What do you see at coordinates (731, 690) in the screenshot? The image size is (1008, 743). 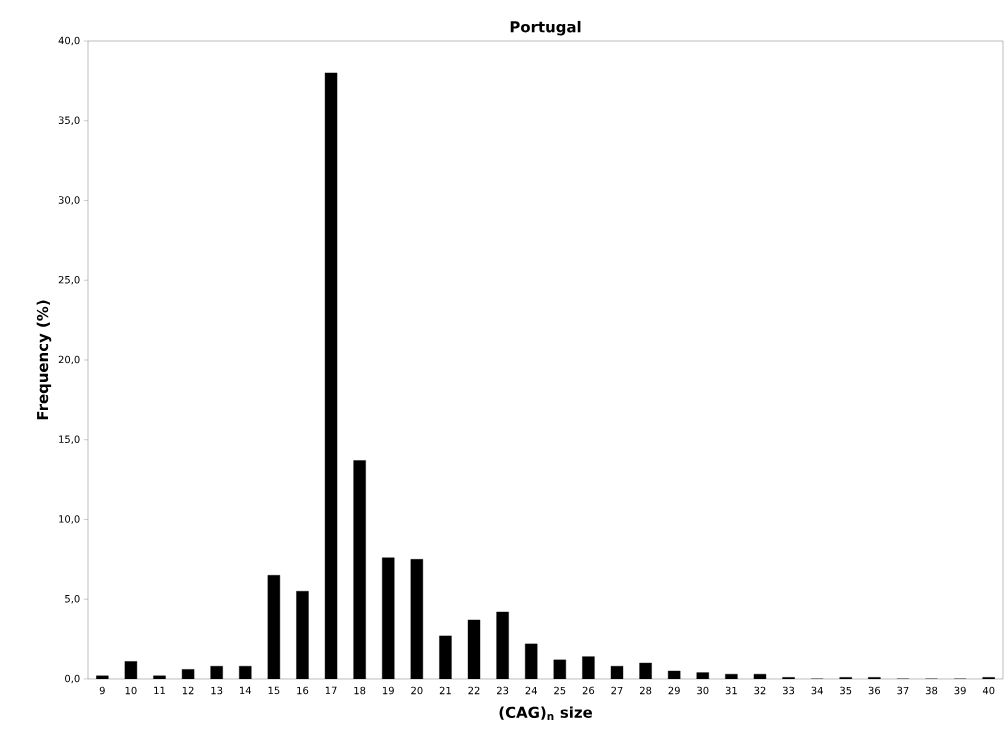 I see `x-tick-label: 31` at bounding box center [731, 690].